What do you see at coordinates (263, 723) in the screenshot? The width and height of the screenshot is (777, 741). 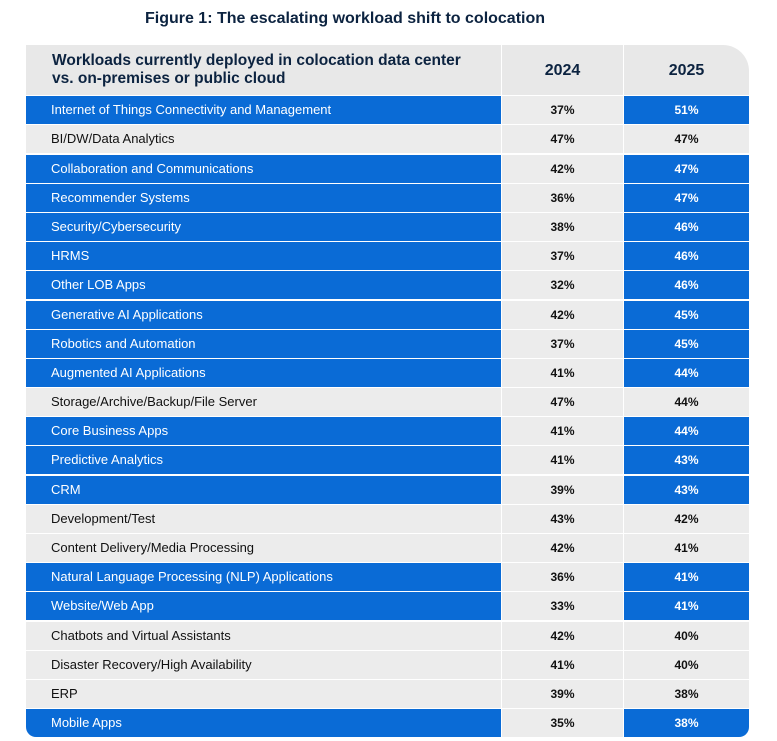 I see `row-label: Mobile Apps` at bounding box center [263, 723].